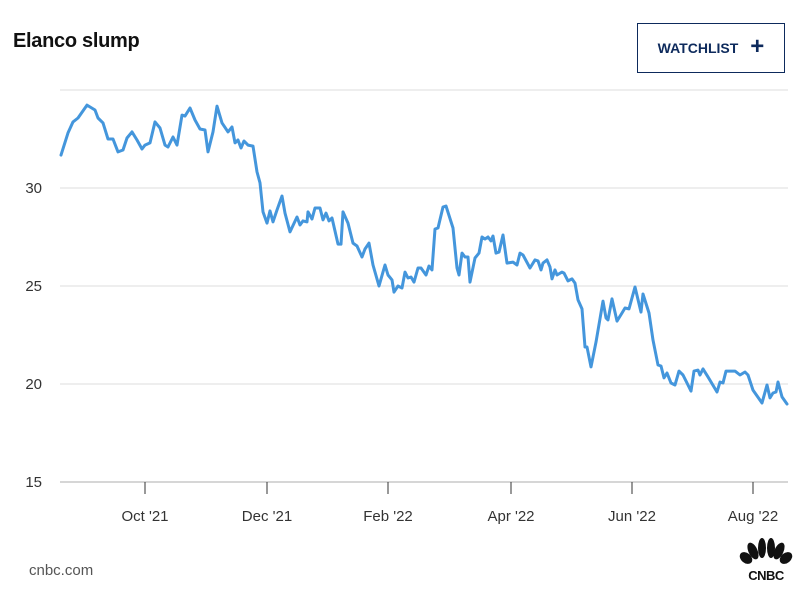 The width and height of the screenshot is (811, 604). Describe the element at coordinates (33, 482) in the screenshot. I see `y-tick-label: 15` at that location.